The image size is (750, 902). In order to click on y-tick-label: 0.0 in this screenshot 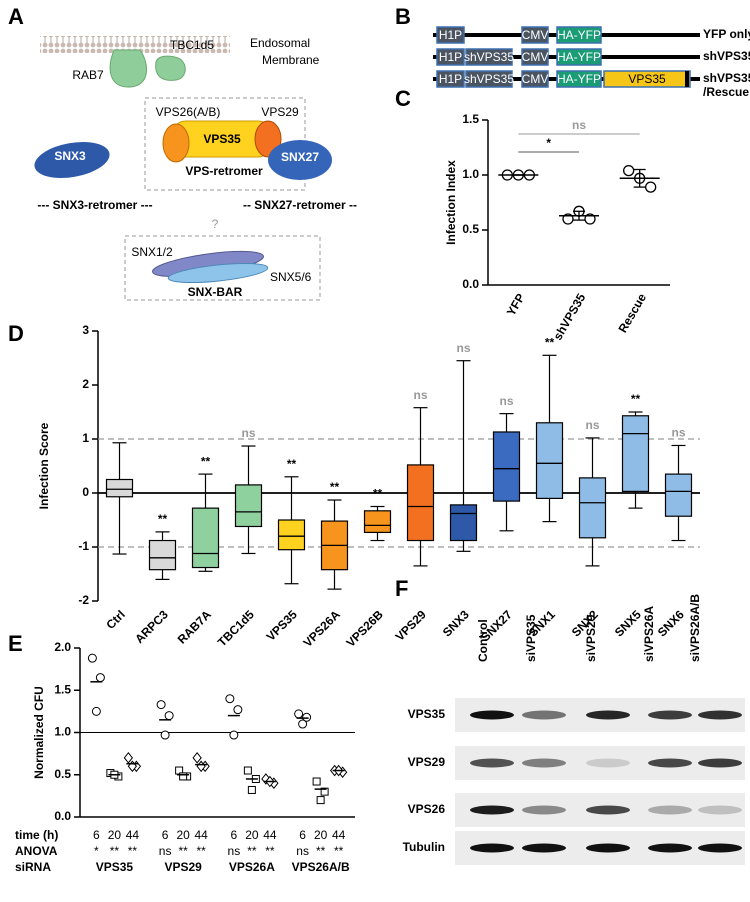, I will do `click(62, 816)`.